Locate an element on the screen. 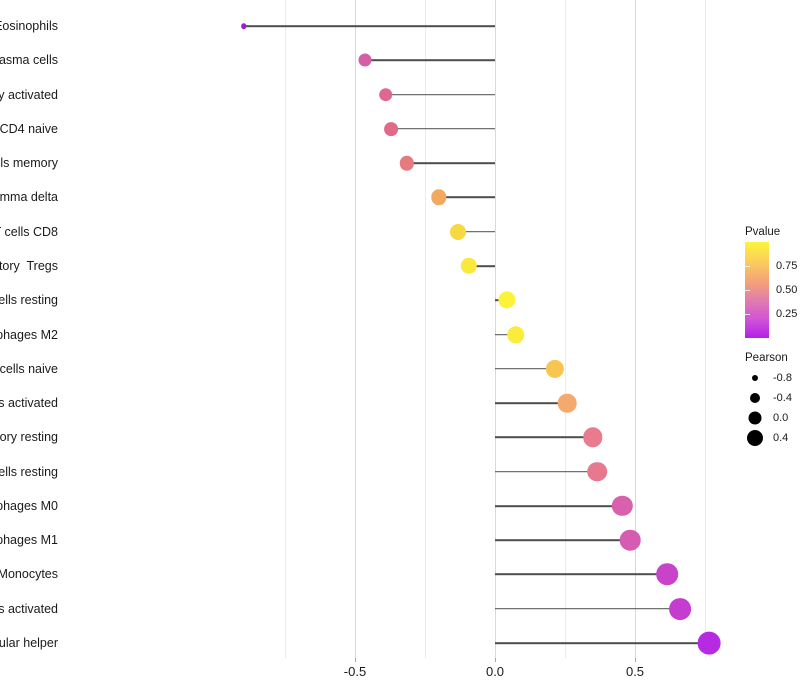 This screenshot has width=800, height=700. category-label: NK cells activated is located at coordinates (29, 608).